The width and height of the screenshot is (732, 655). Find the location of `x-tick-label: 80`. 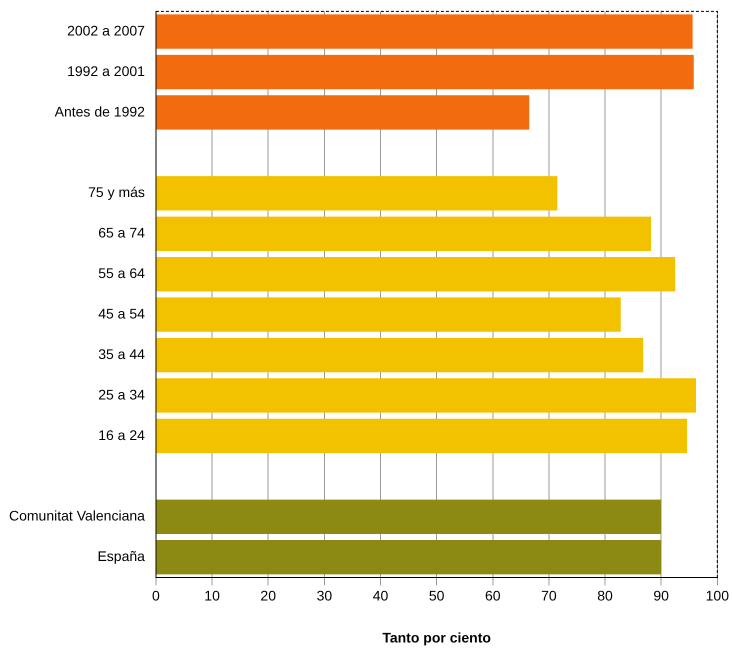

x-tick-label: 80 is located at coordinates (605, 596).